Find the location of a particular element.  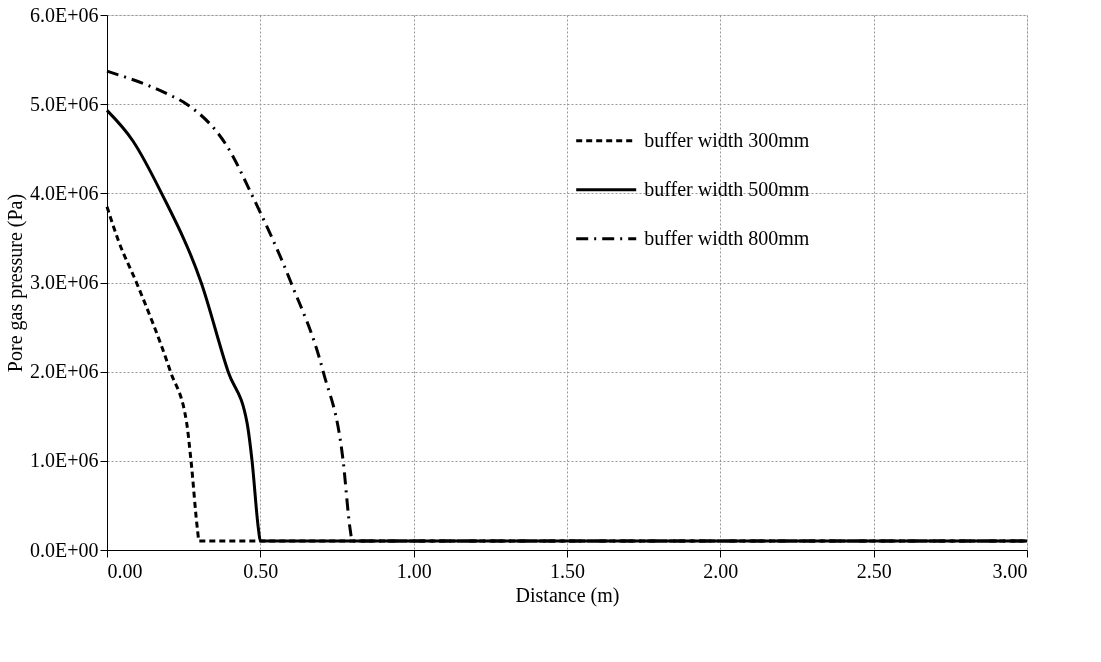

legend-label: buffer width 500mm is located at coordinates (727, 188).